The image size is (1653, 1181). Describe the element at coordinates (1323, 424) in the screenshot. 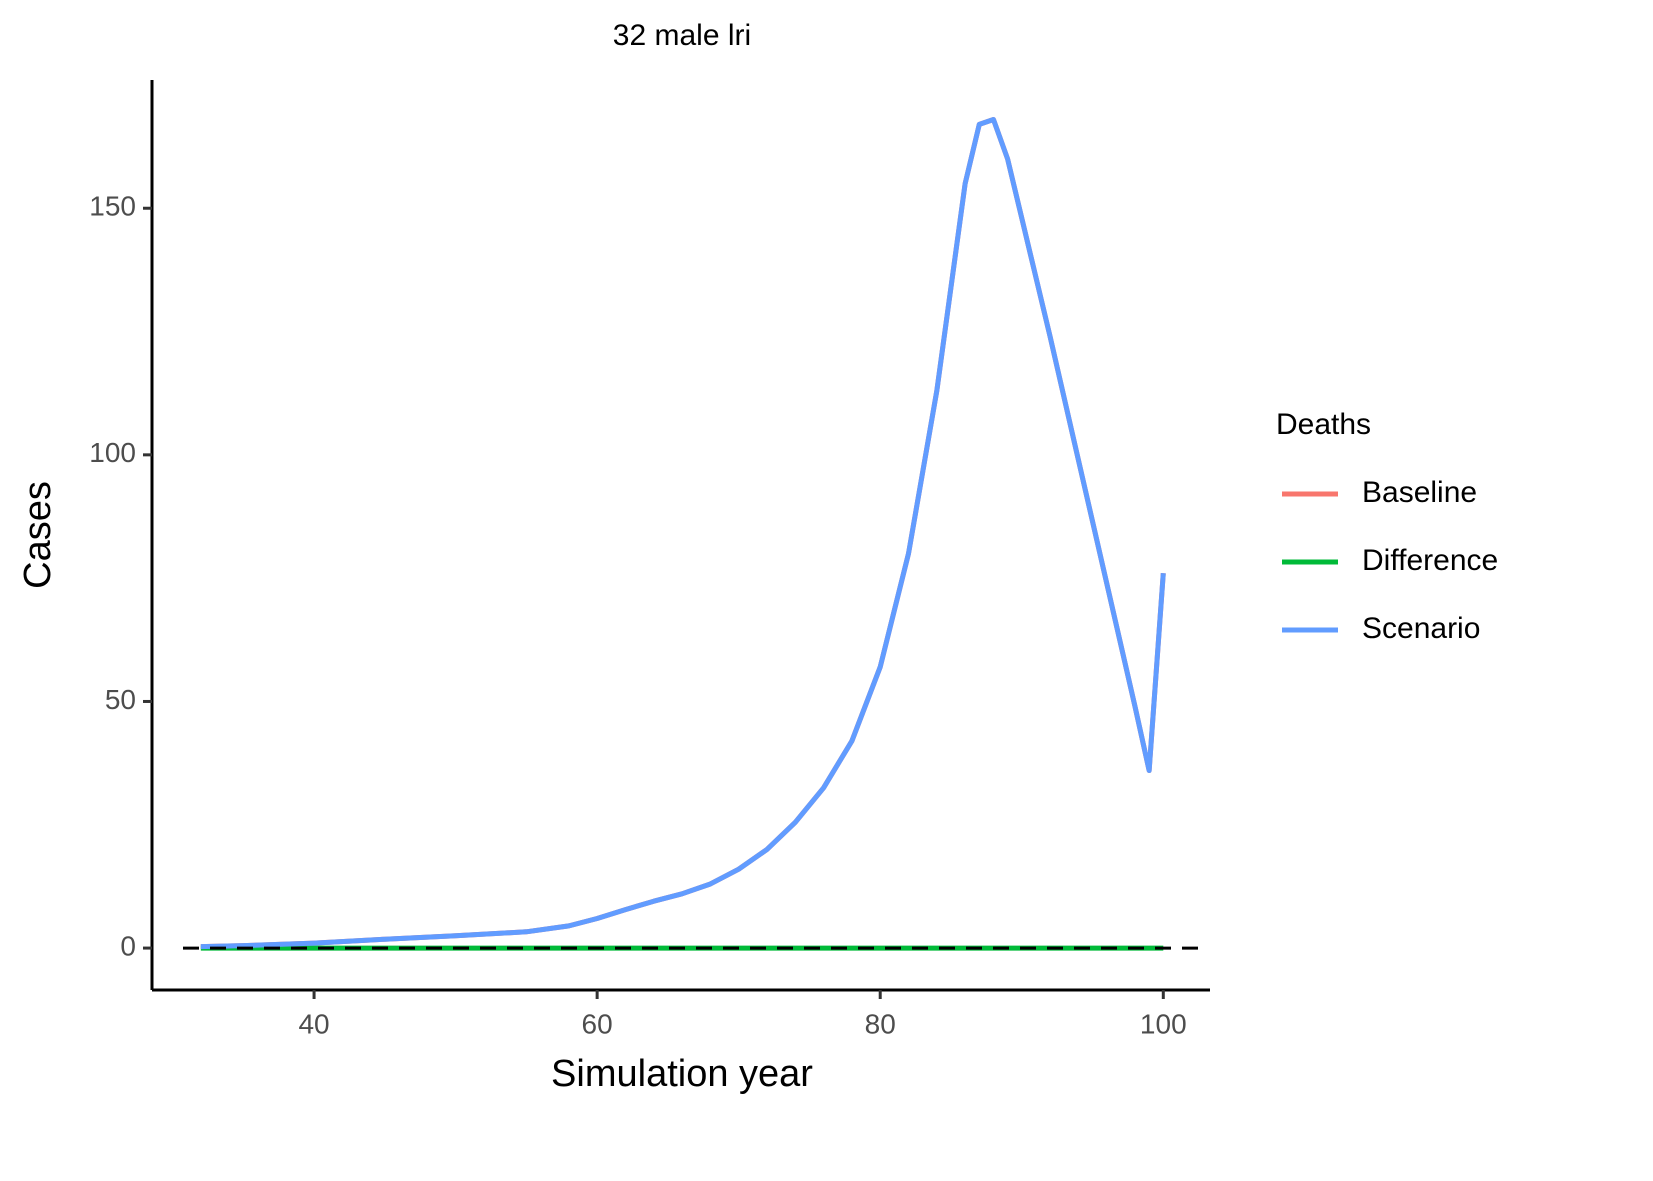

I see `legend-title: Deaths` at that location.